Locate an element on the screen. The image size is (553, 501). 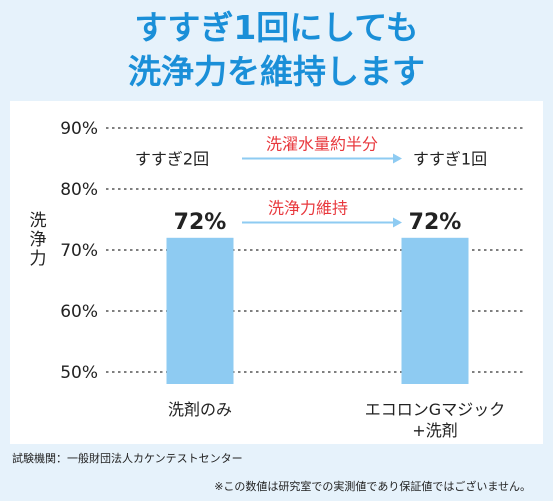
y-tick-label: 60% is located at coordinates (79, 312).